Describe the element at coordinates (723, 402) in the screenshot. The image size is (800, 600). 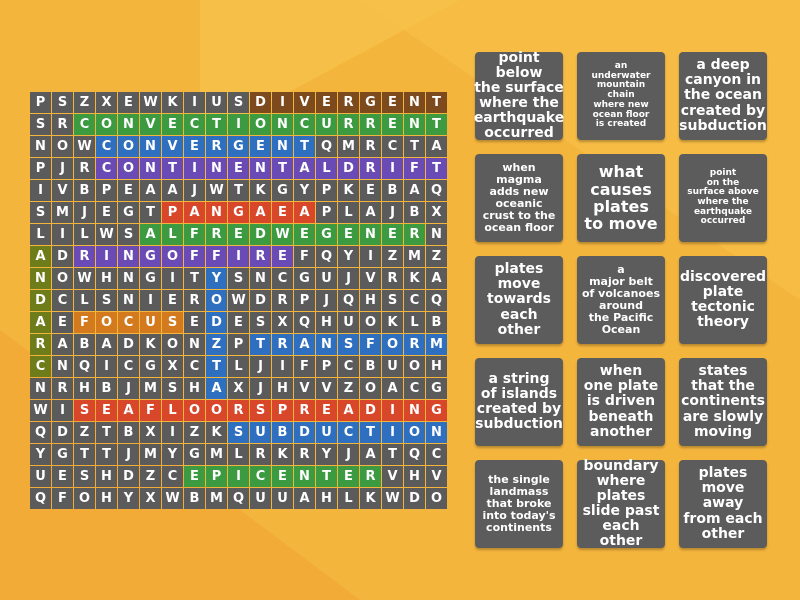
I see `clue-card: states that the continents are slowly moving` at that location.